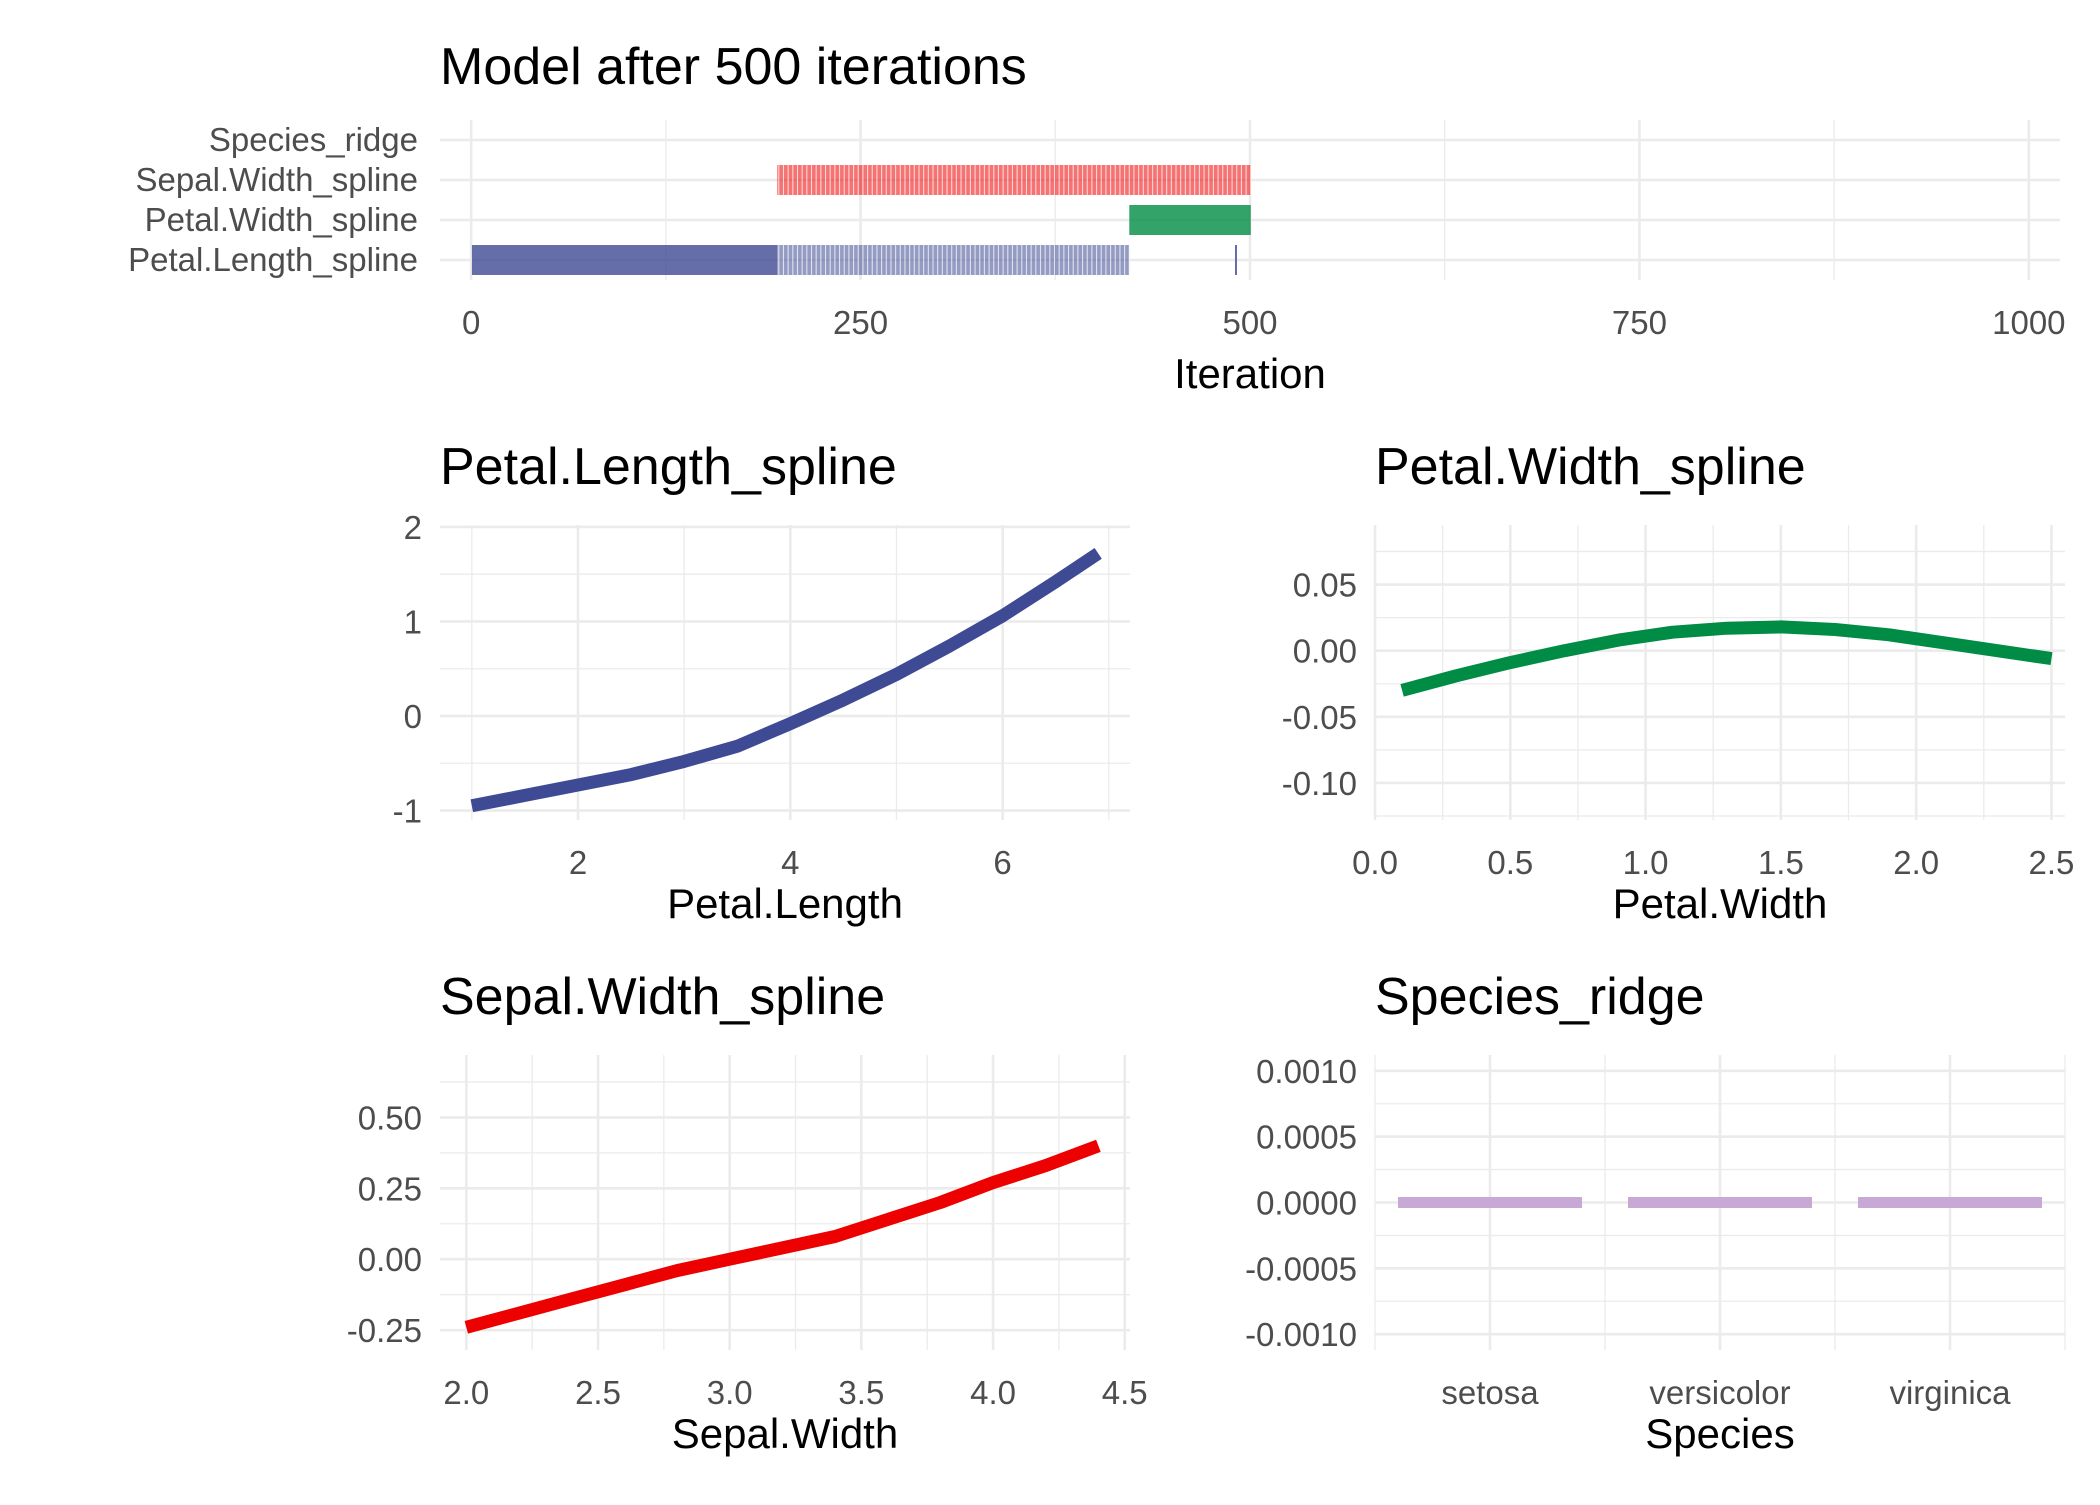  I want to click on sepal-width-spline-x-tick-label: 3.5, so click(861, 1392).